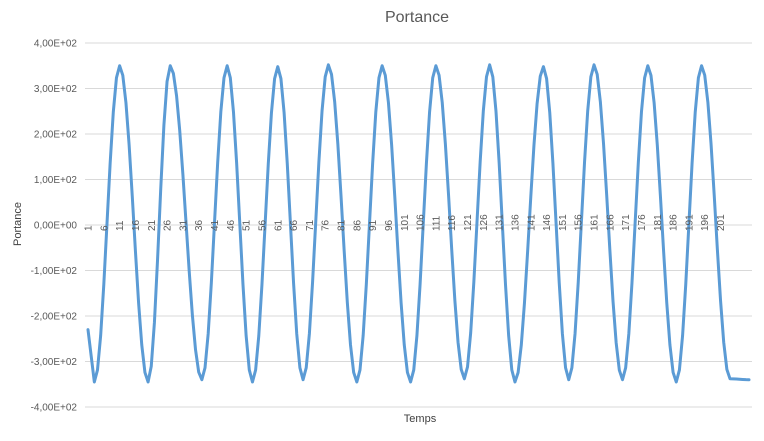 Image resolution: width=764 pixels, height=441 pixels. What do you see at coordinates (326, 225) in the screenshot?
I see `x-tick-label: 76` at bounding box center [326, 225].